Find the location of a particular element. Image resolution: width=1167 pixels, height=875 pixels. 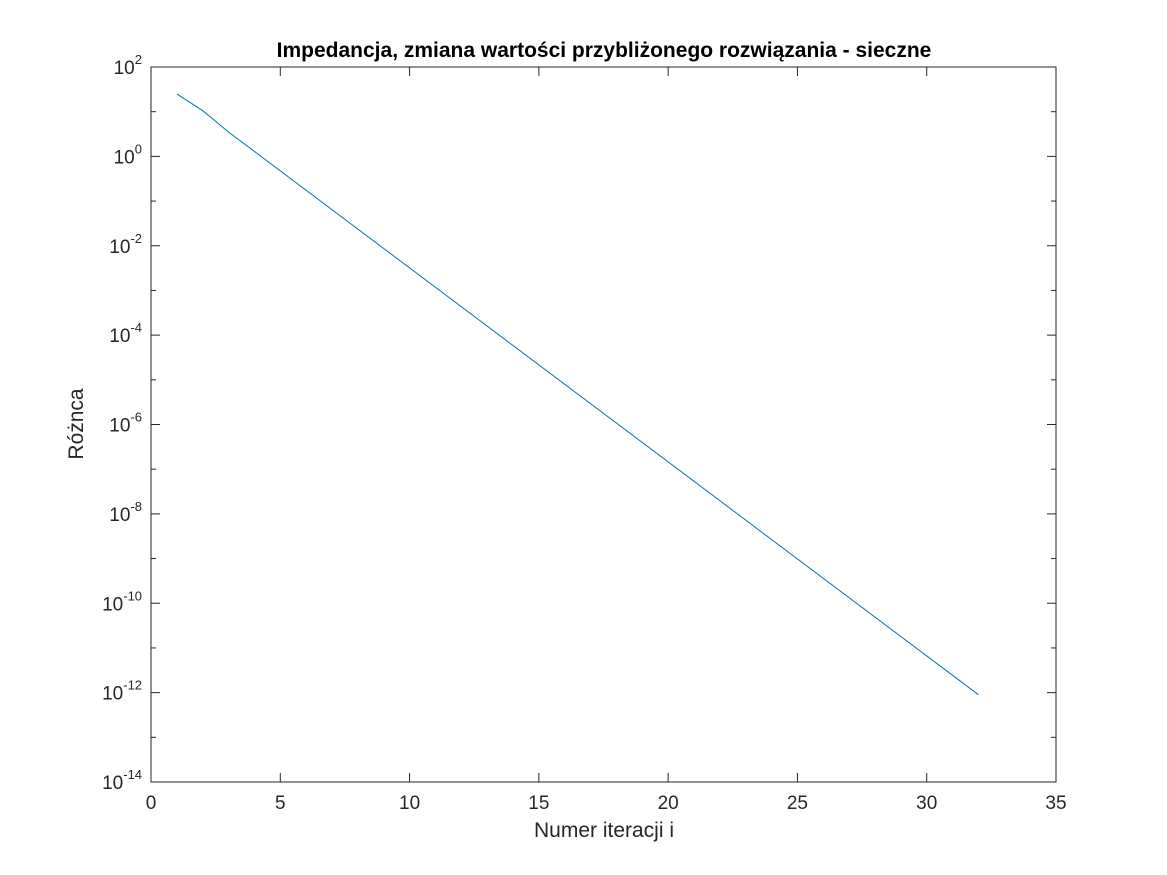

y-tick-label-exponent: -2 is located at coordinates (136, 238).